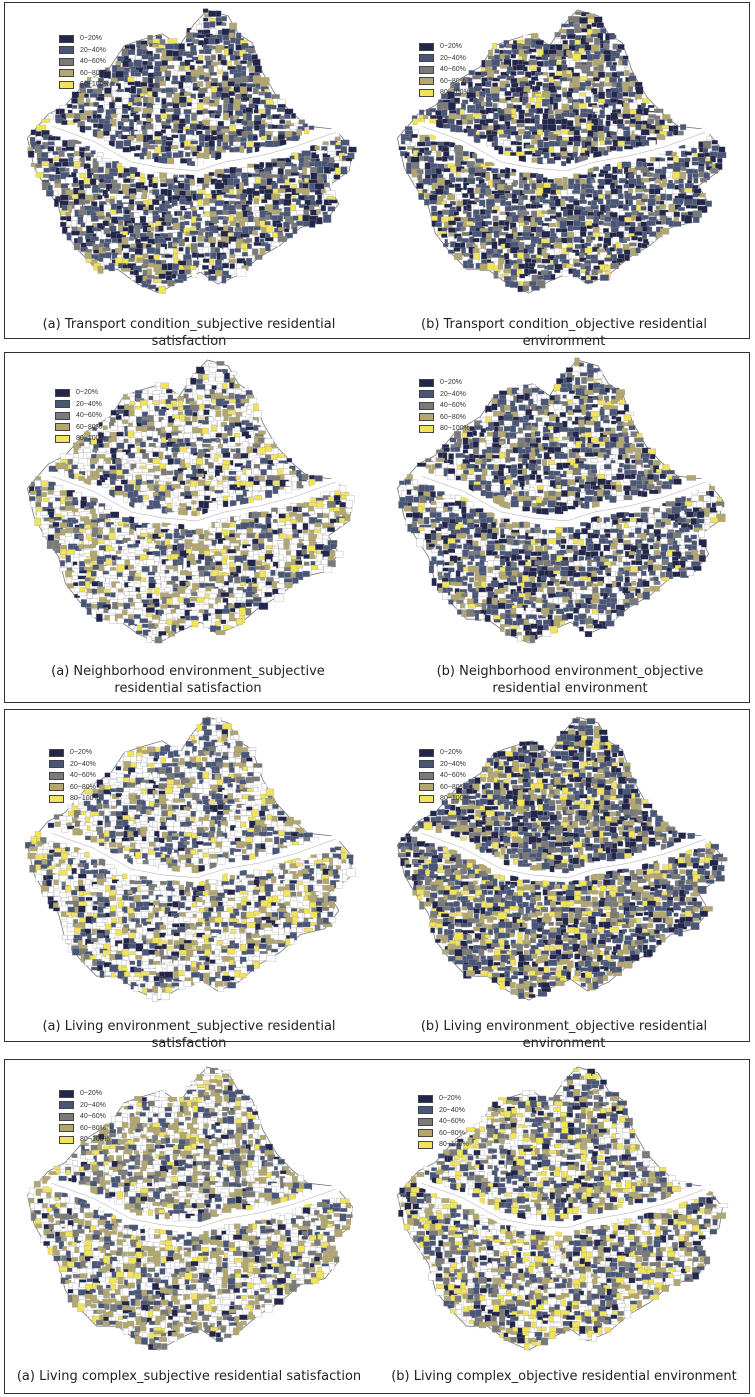  I want to click on legend-label: 60~80%, so click(453, 81).